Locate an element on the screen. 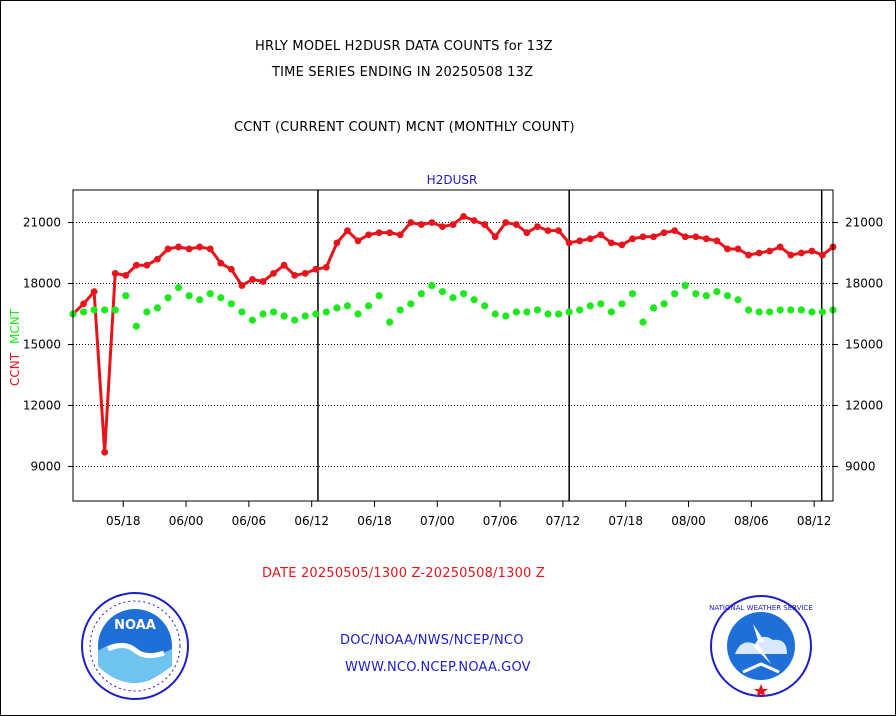 The width and height of the screenshot is (896, 716). y-tick-label-right: 12000 is located at coordinates (864, 405).